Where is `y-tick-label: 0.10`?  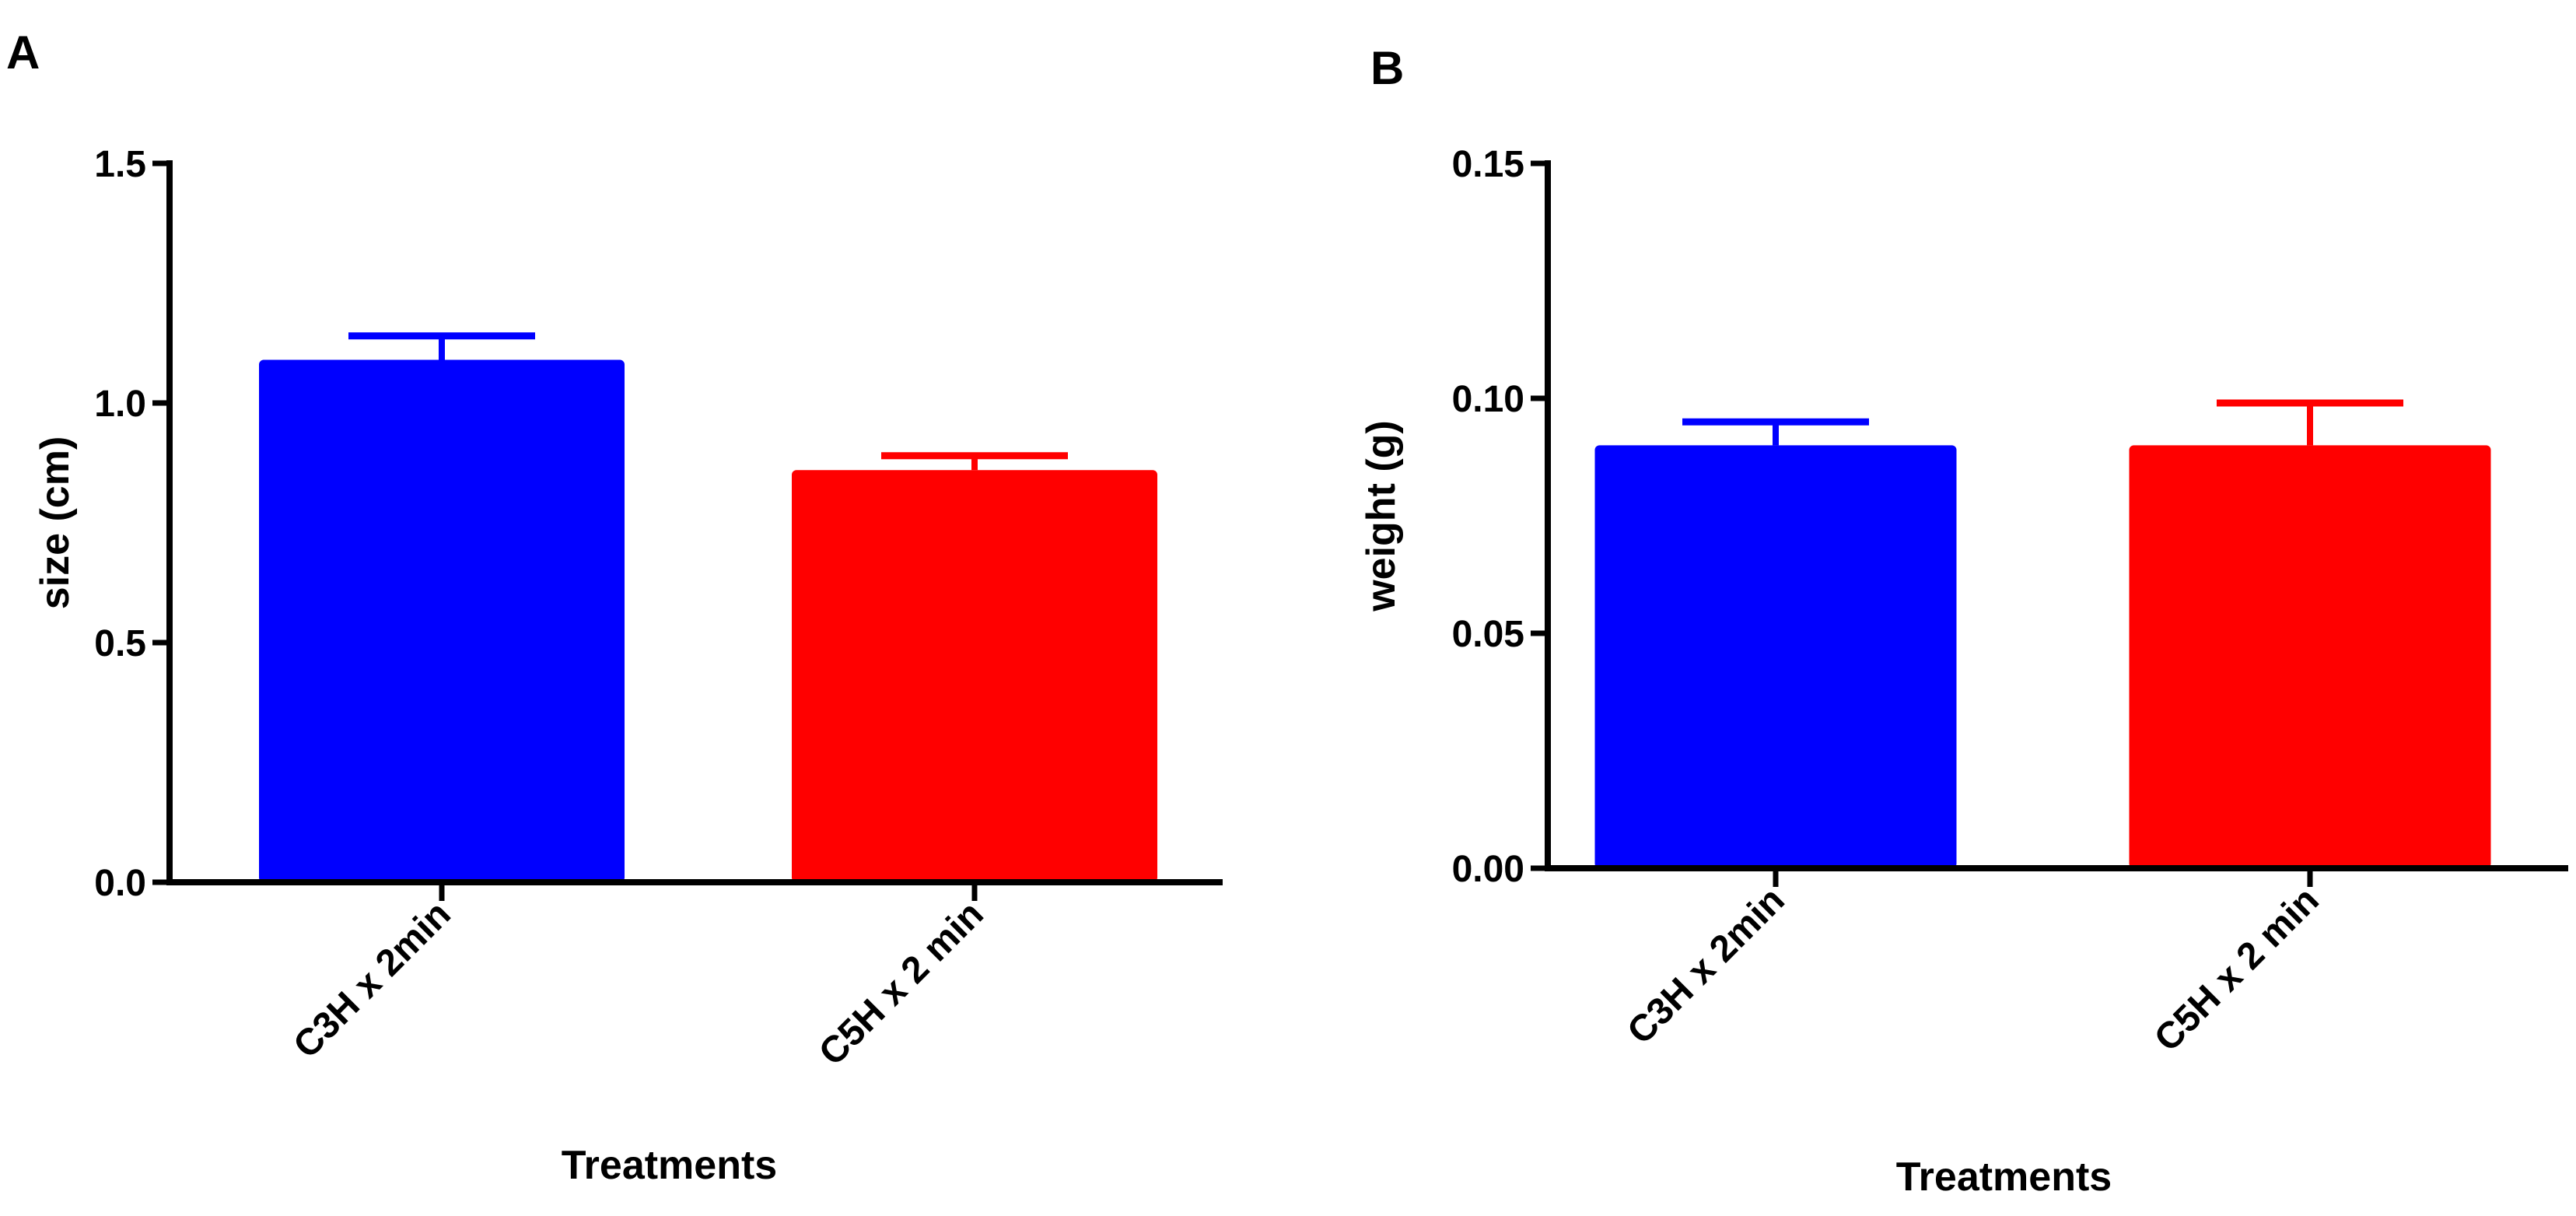 y-tick-label: 0.10 is located at coordinates (1488, 399).